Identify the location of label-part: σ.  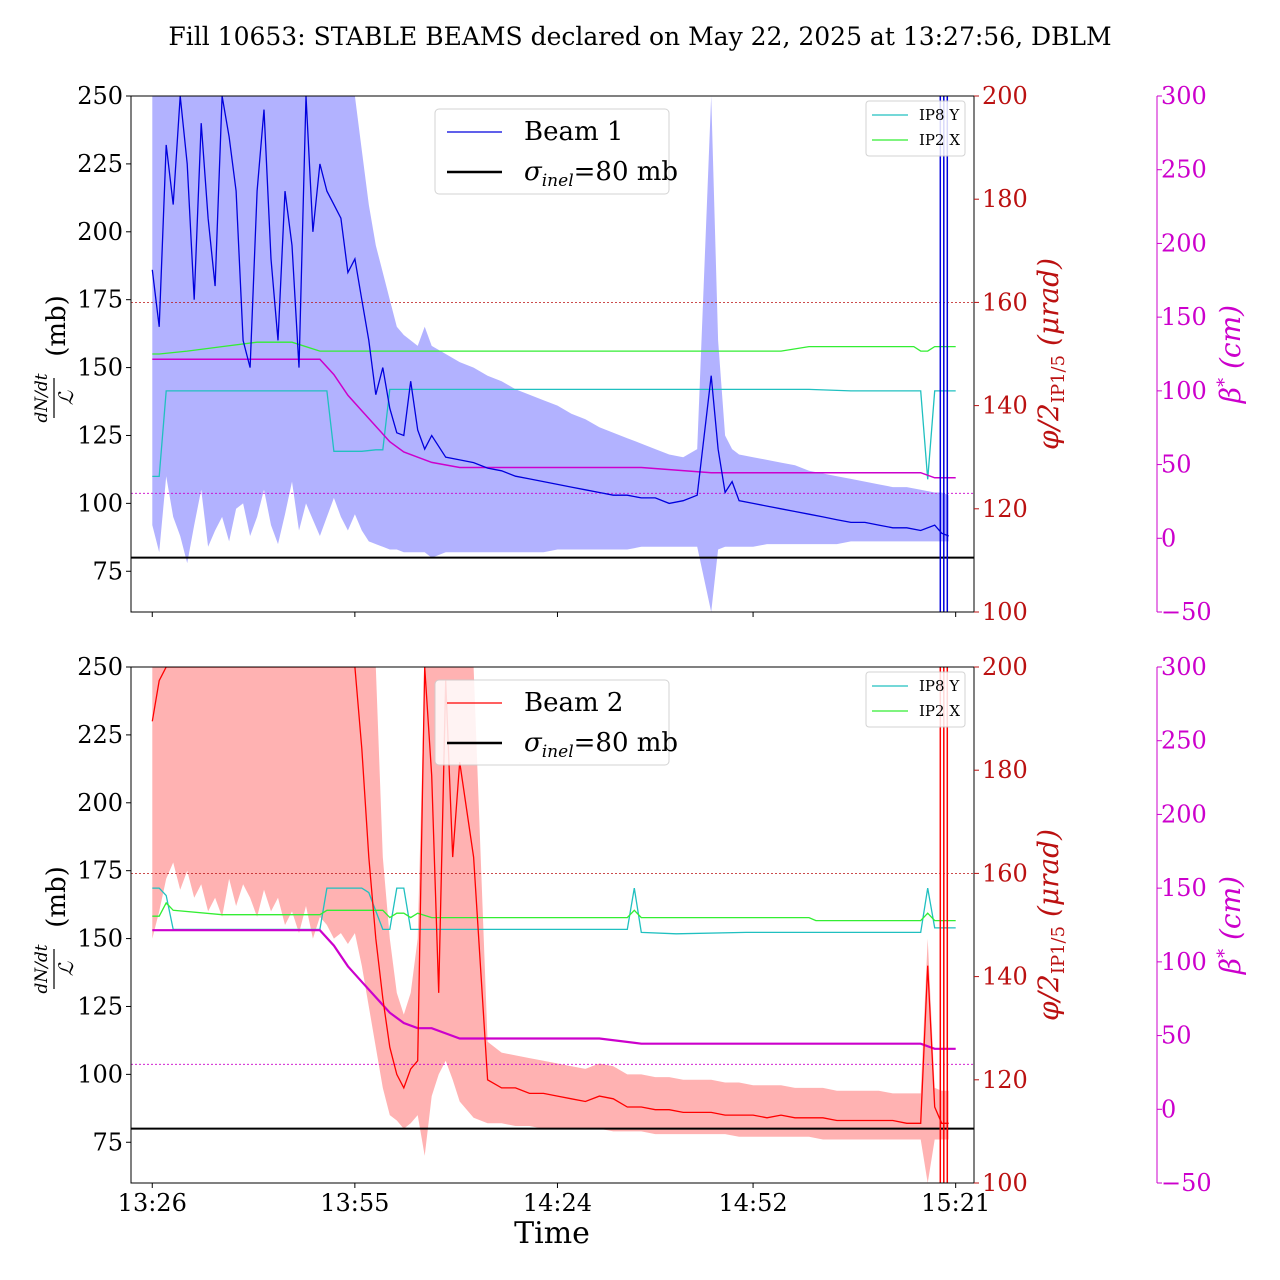
(533, 172).